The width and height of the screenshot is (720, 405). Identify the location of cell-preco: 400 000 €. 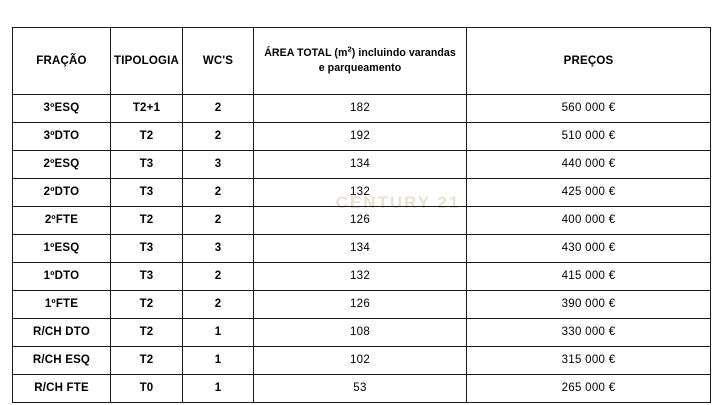
(588, 220).